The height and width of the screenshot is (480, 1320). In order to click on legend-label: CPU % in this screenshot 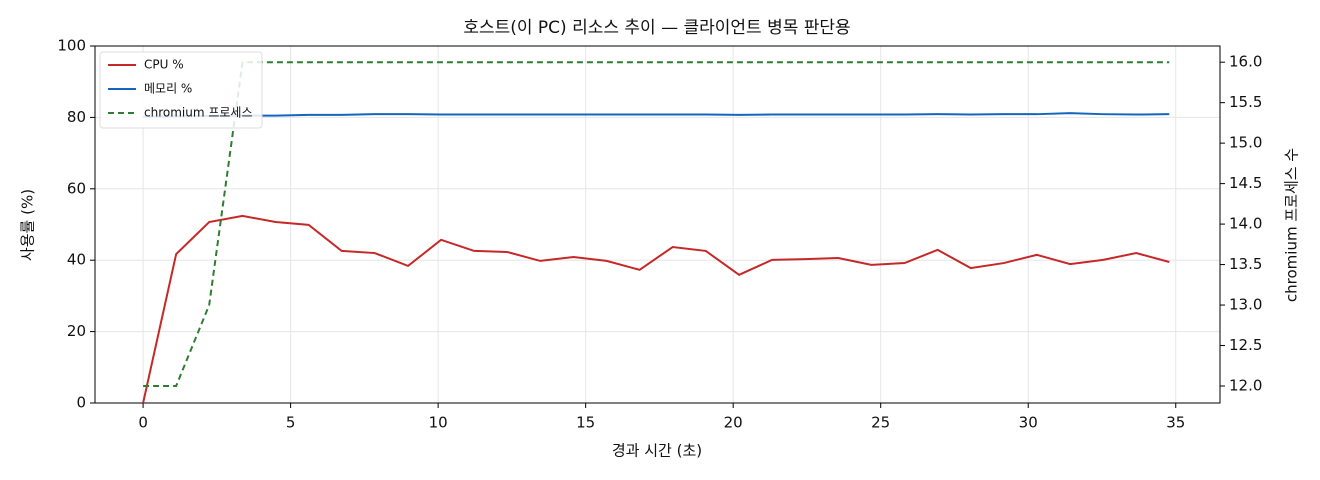, I will do `click(164, 65)`.